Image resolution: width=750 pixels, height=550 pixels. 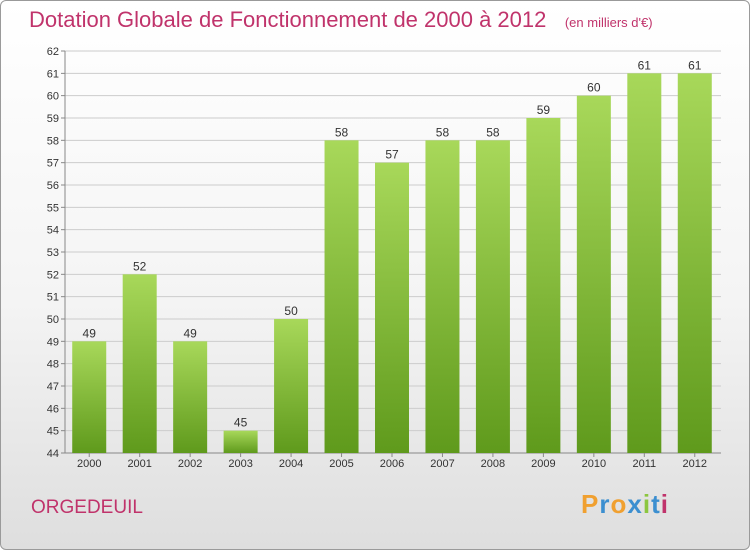 What do you see at coordinates (443, 132) in the screenshot?
I see `data-label-2007: 58` at bounding box center [443, 132].